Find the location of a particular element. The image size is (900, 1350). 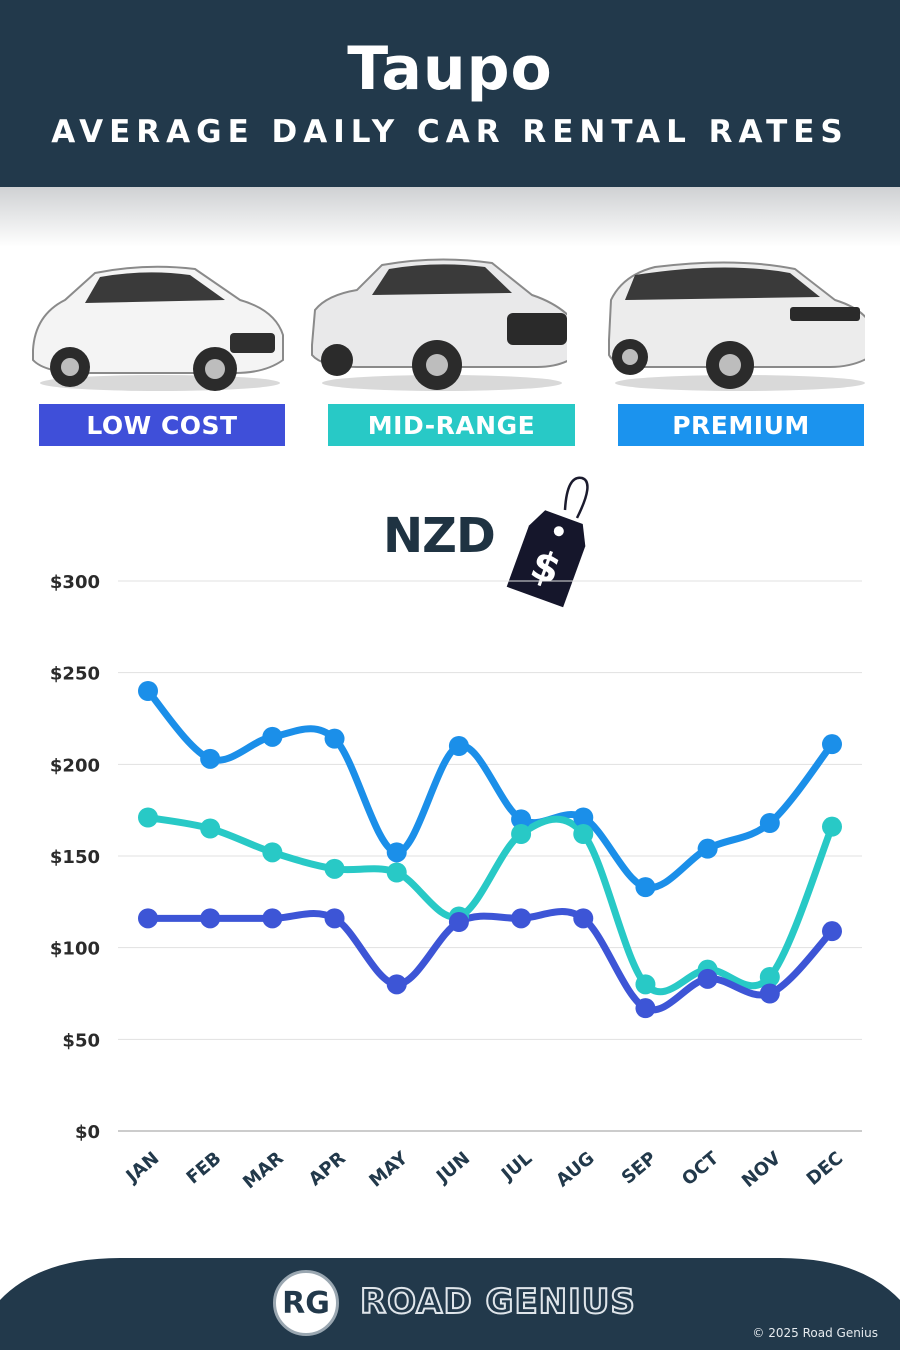

x-tick-label: FEB is located at coordinates (204, 1168).